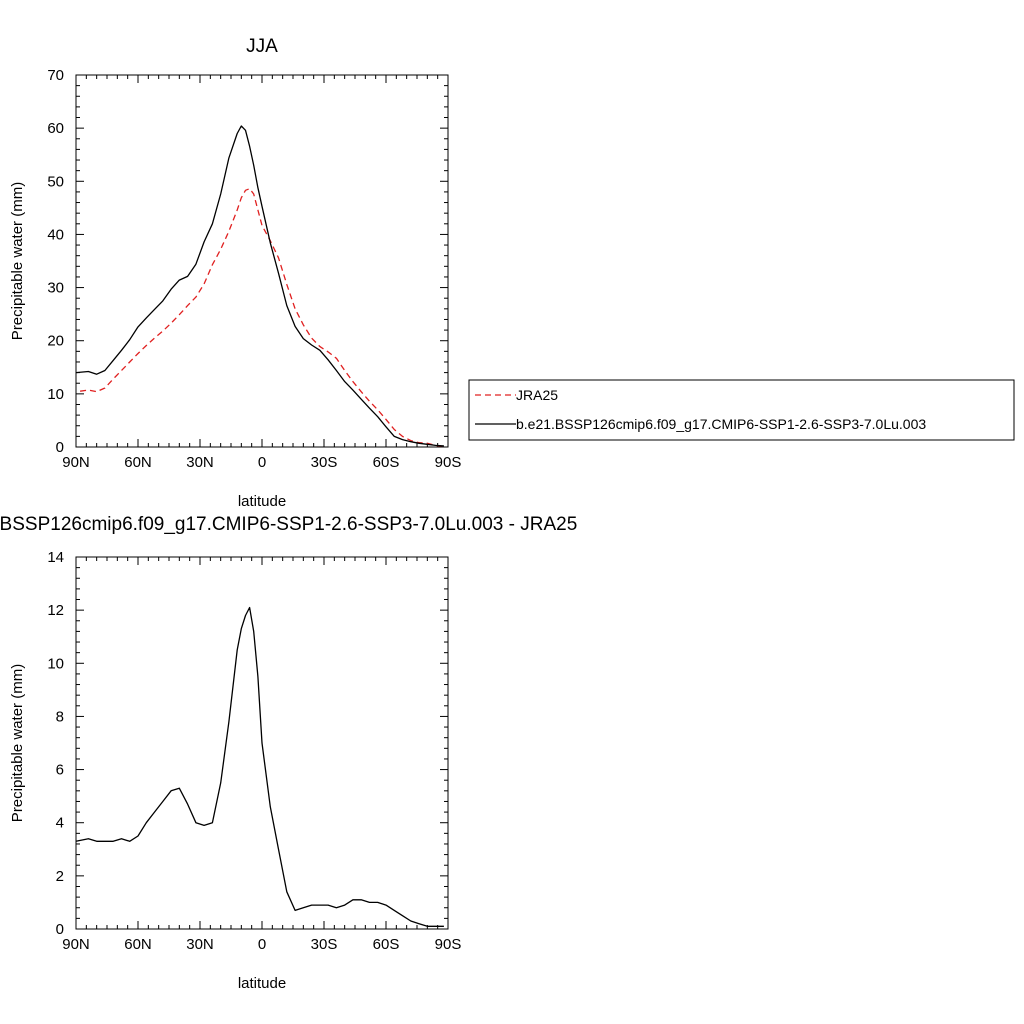  Describe the element at coordinates (262, 318) in the screenshot. I see `top-panel-series-line-jra25` at that location.